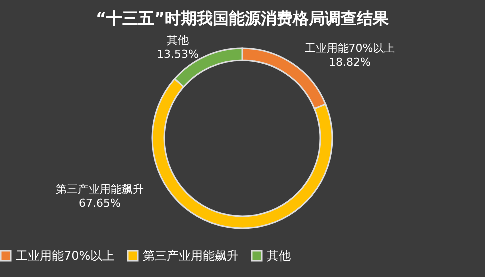 Image resolution: width=485 pixels, height=277 pixels. What do you see at coordinates (178, 40) in the screenshot?
I see `slice-label: 其他` at bounding box center [178, 40].